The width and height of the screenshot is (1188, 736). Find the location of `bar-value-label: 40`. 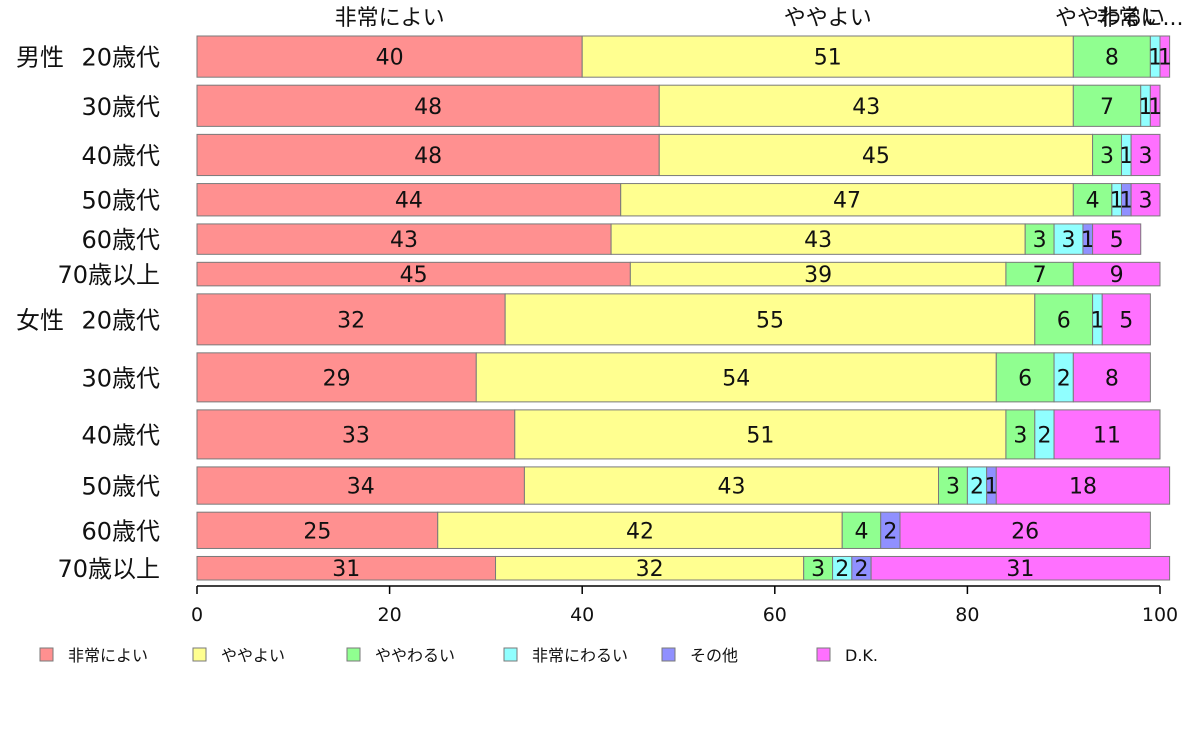

bar-value-label: 40 is located at coordinates (390, 58).